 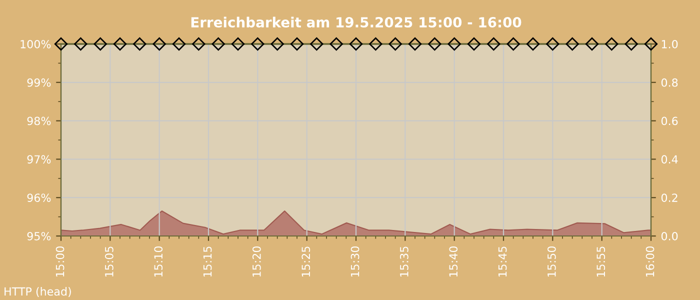 I want to click on x-tick-label: 15:45, so click(x=502, y=261).